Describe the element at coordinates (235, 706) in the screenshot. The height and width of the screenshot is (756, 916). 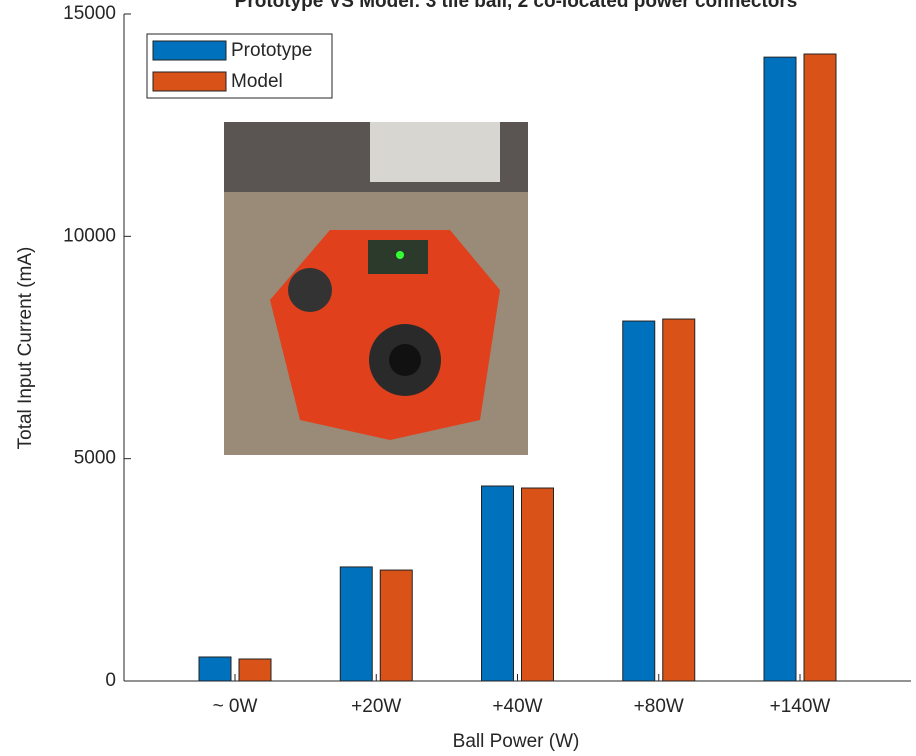
I see `x-tick-label: ~ 0W` at that location.